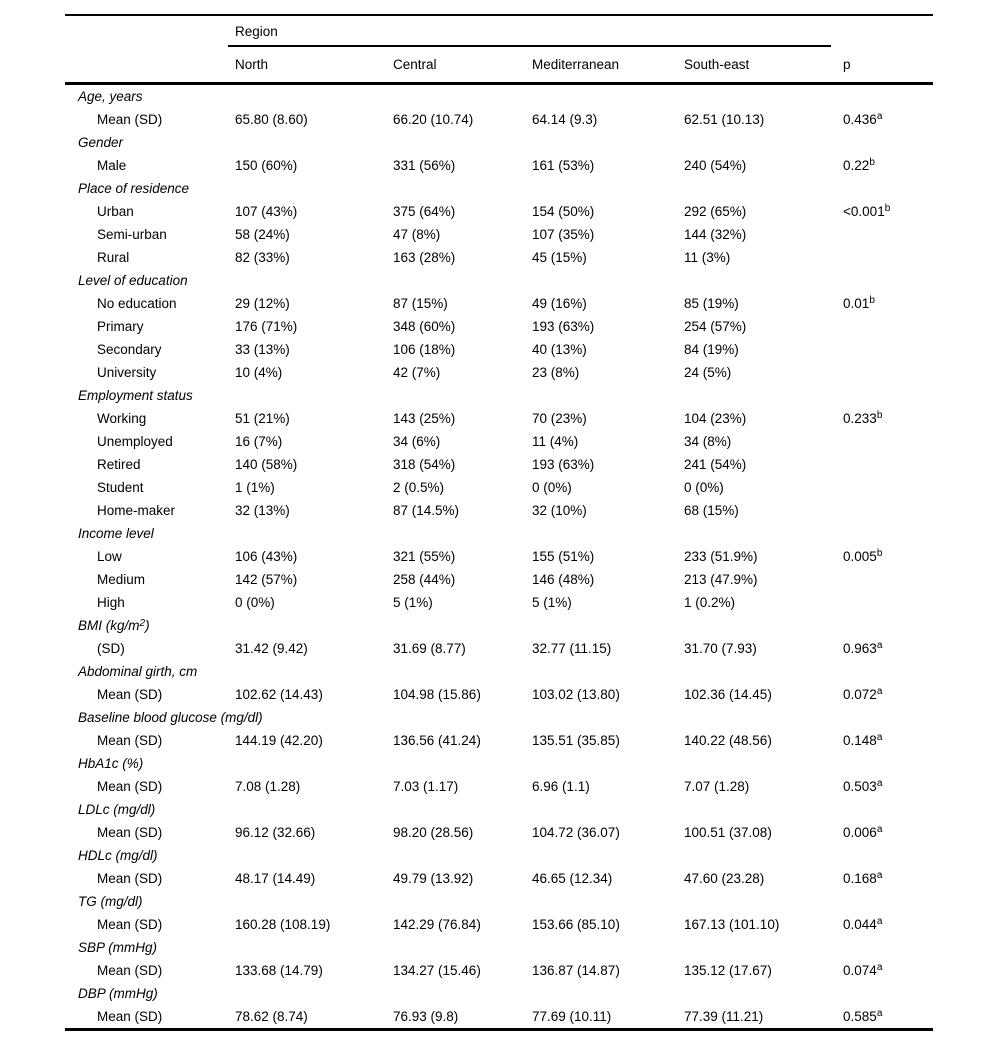 The height and width of the screenshot is (1046, 1000). I want to click on value-cell: 321 (55%), so click(424, 556).